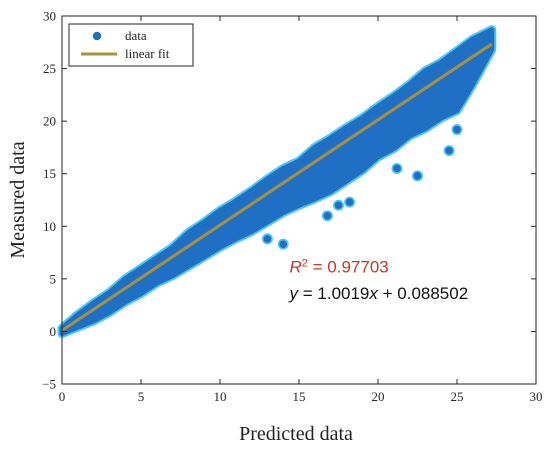 The height and width of the screenshot is (449, 550). I want to click on x-tick-label: 30, so click(536, 396).